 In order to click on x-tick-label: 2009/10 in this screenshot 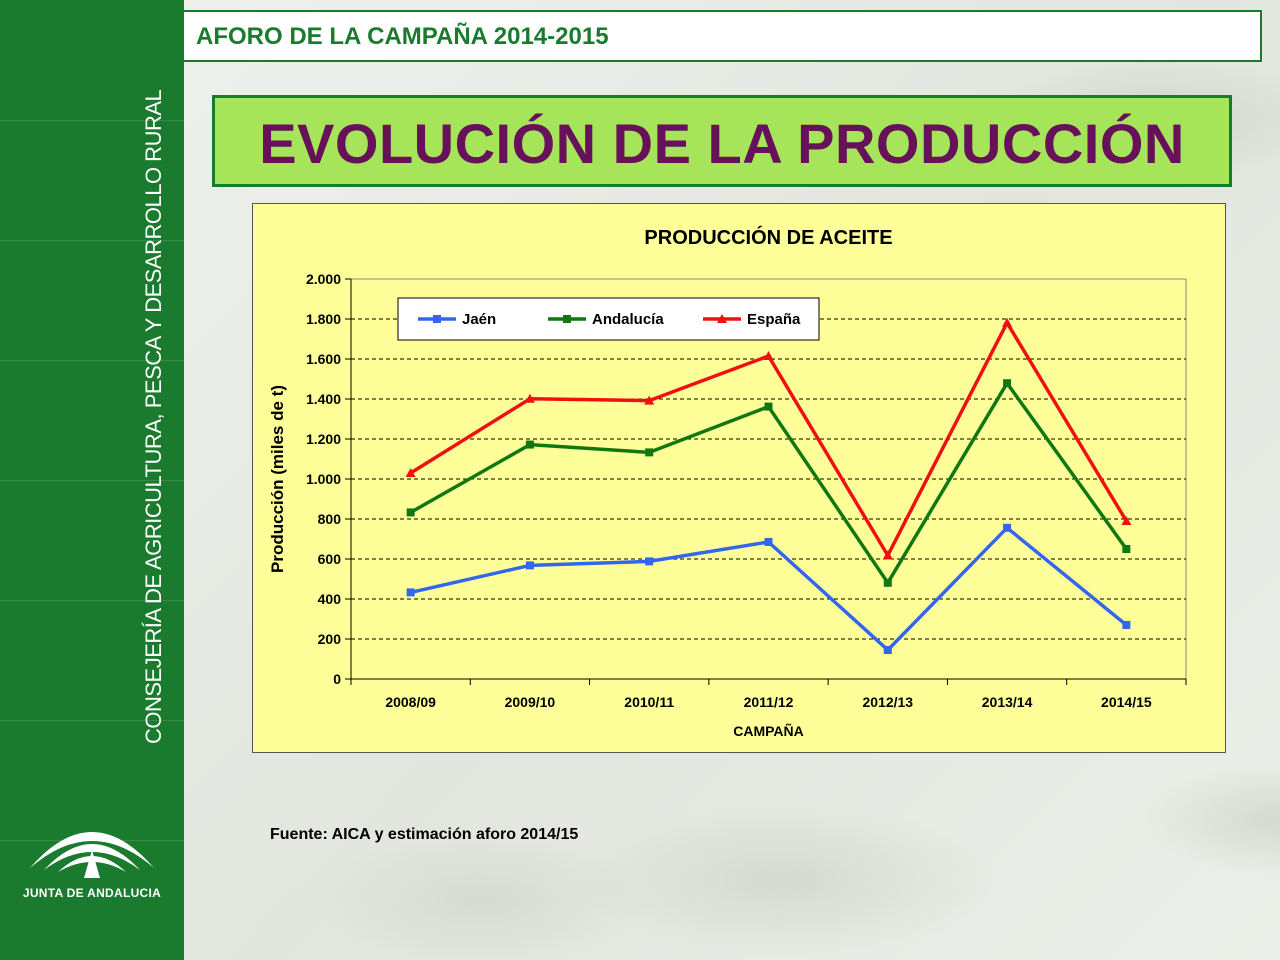, I will do `click(530, 702)`.